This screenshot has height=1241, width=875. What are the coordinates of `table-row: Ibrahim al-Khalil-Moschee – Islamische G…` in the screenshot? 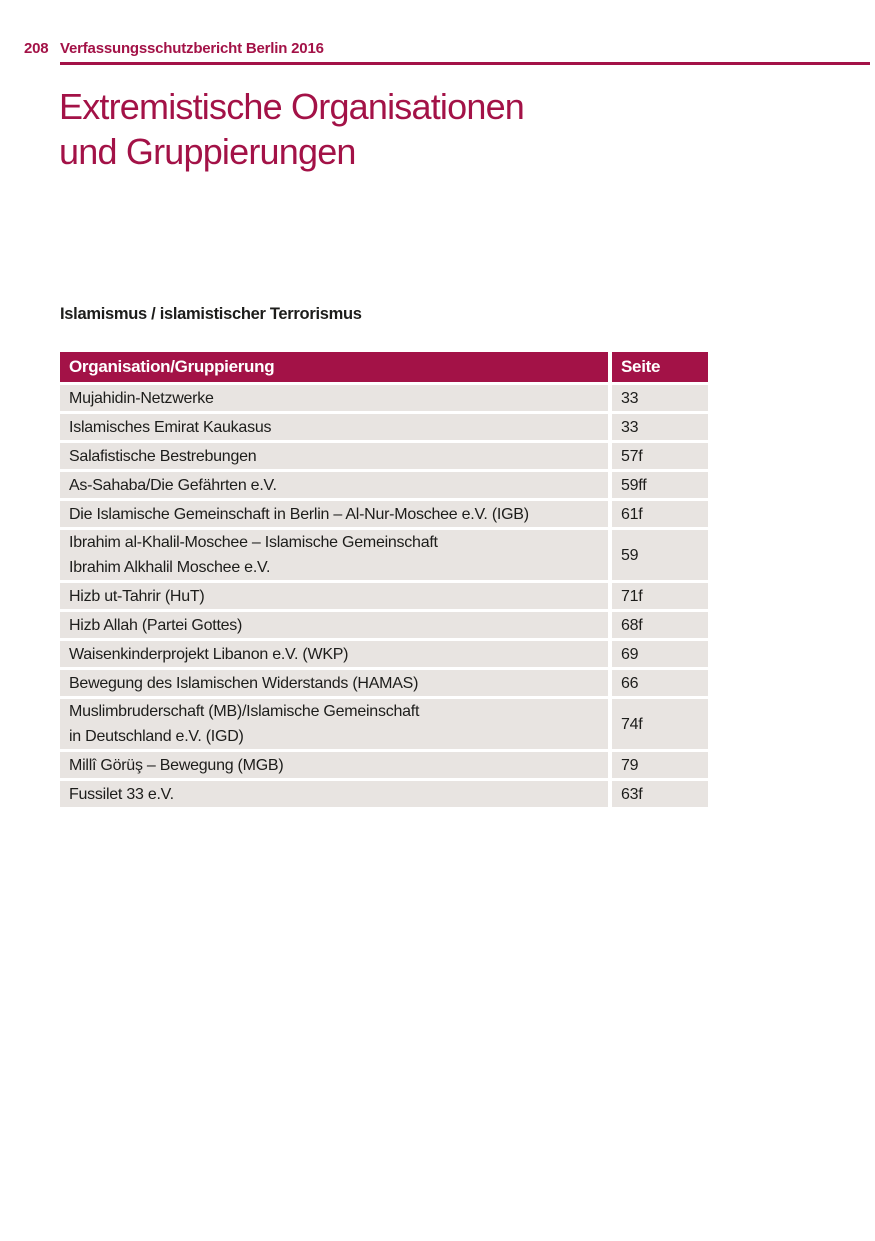 It's located at (384, 555).